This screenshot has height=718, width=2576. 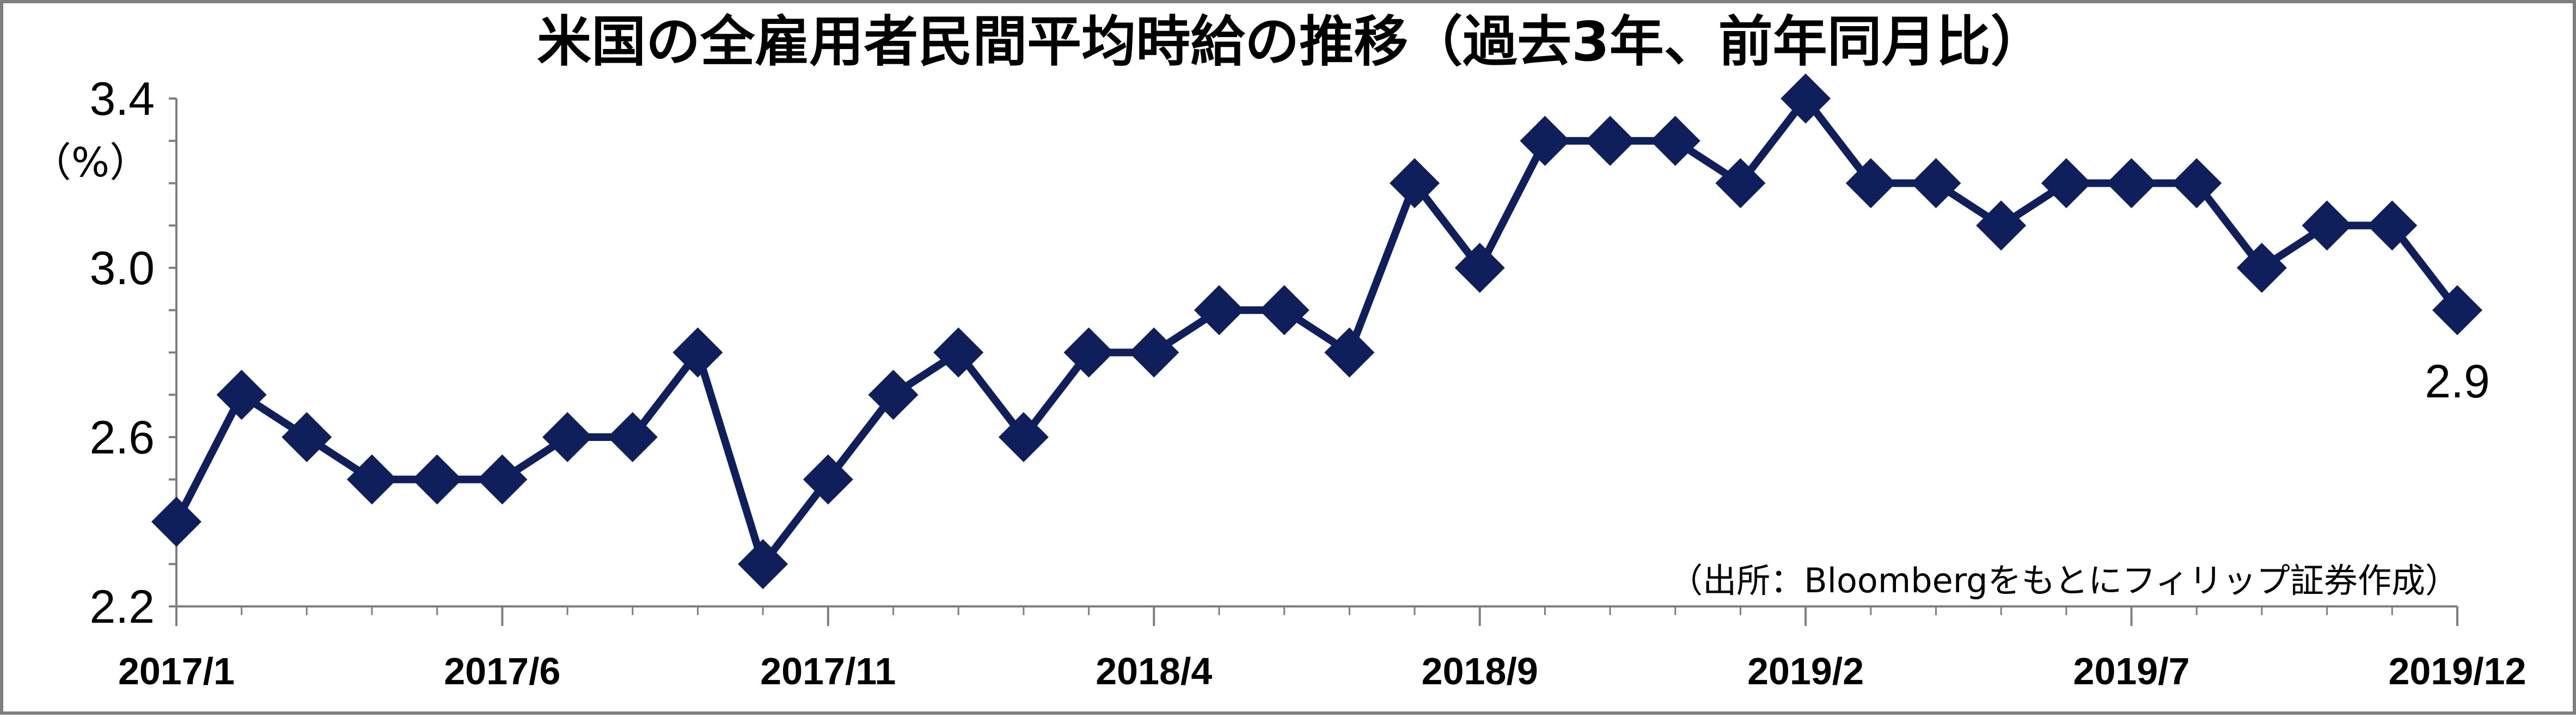 What do you see at coordinates (90, 162) in the screenshot?
I see `y-unit-label: （%）` at bounding box center [90, 162].